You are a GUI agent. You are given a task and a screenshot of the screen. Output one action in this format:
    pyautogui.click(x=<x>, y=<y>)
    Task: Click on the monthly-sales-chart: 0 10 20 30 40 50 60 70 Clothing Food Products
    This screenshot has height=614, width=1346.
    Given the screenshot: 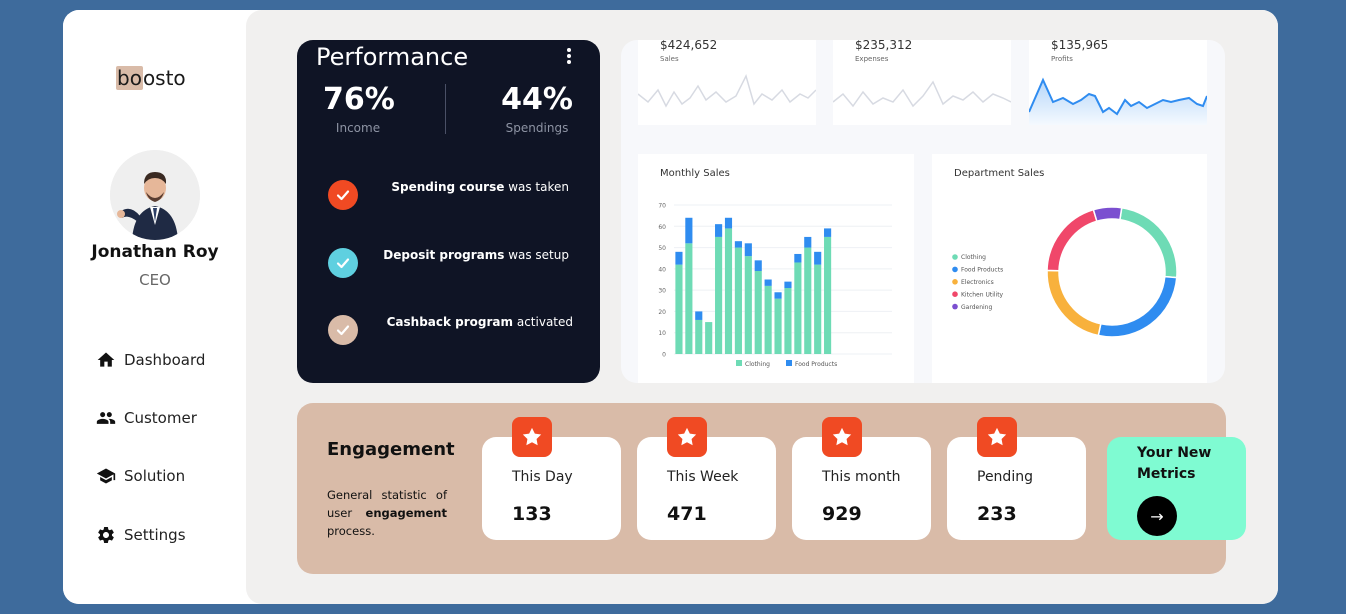 What is the action you would take?
    pyautogui.click(x=775, y=285)
    